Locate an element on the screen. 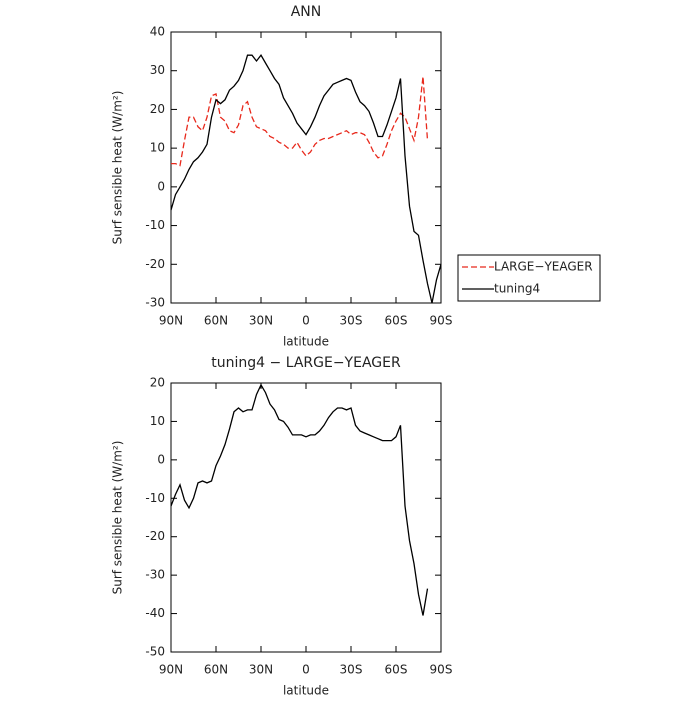 Image resolution: width=700 pixels, height=704 pixels. chart-title: ANN is located at coordinates (306, 12).